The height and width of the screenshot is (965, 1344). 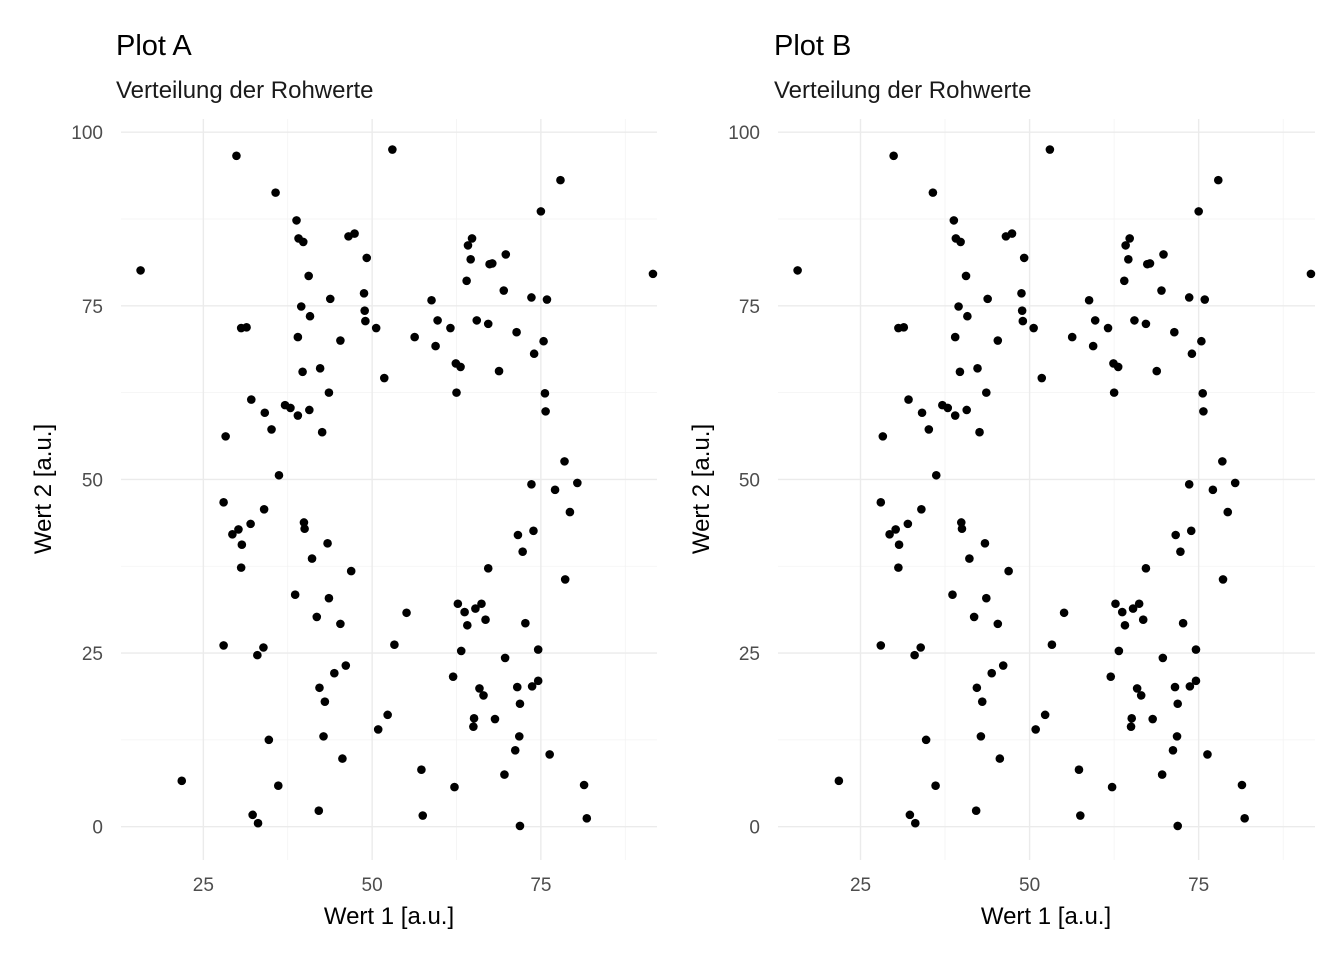 What do you see at coordinates (749, 654) in the screenshot?
I see `y-tick-label: 25` at bounding box center [749, 654].